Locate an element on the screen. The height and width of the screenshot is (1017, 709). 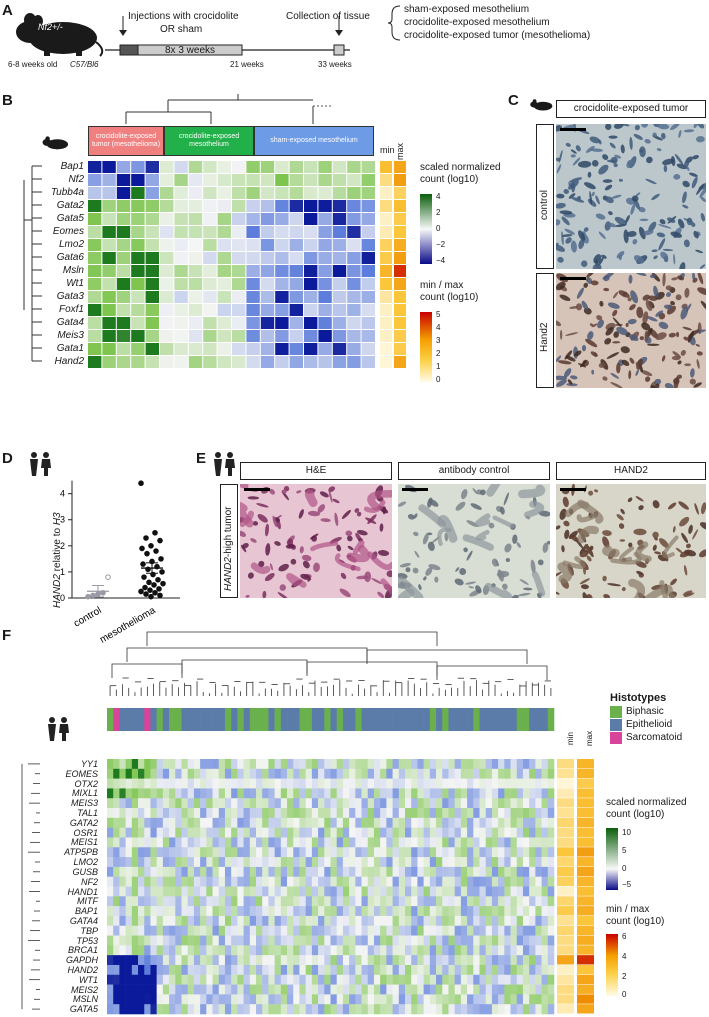
mouse-icon-b is located at coordinates (55, 143).